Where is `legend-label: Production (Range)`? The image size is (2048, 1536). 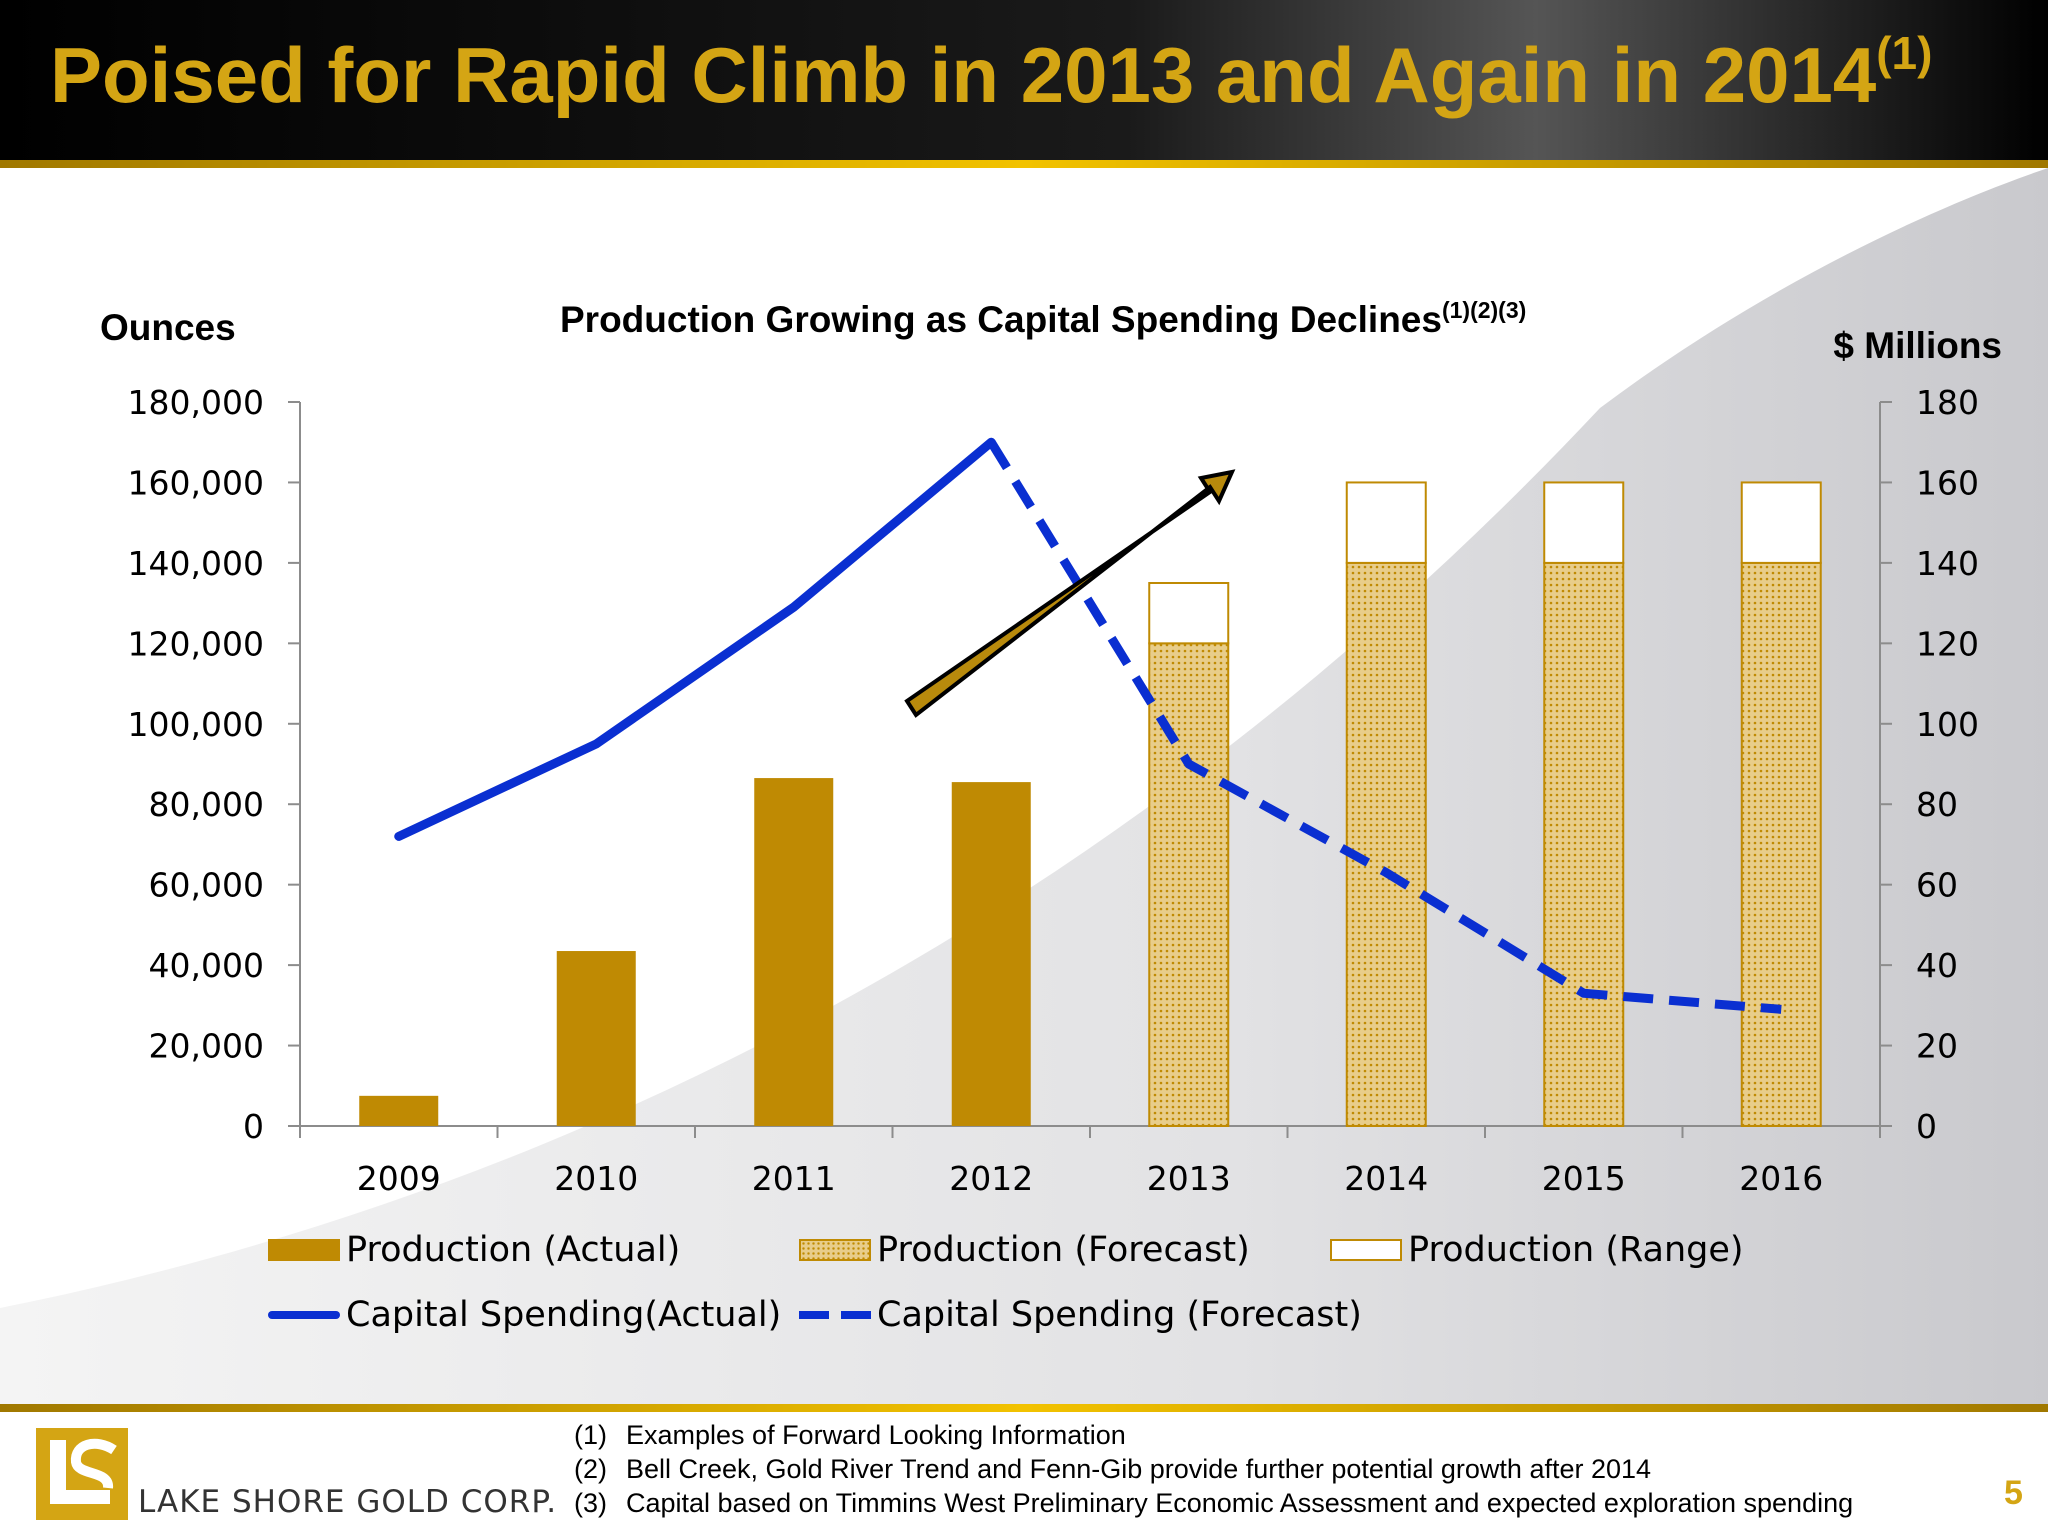 legend-label: Production (Range) is located at coordinates (1576, 1250).